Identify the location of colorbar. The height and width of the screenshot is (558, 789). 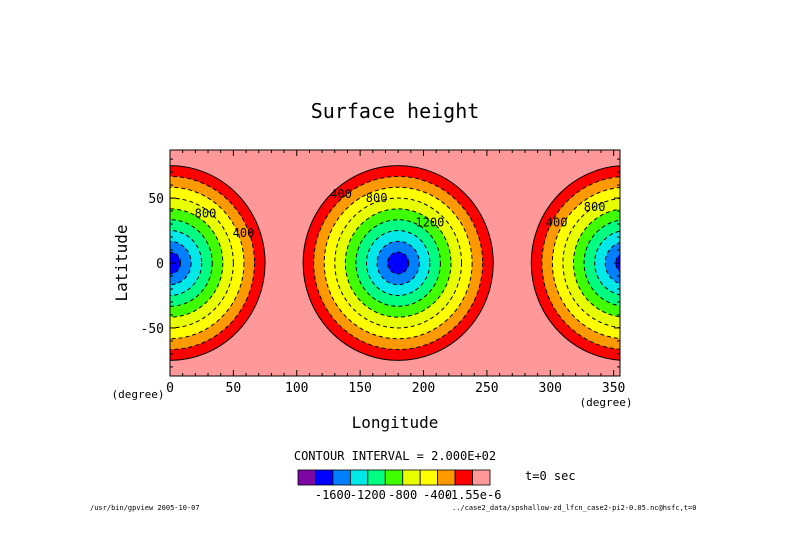
(394, 477).